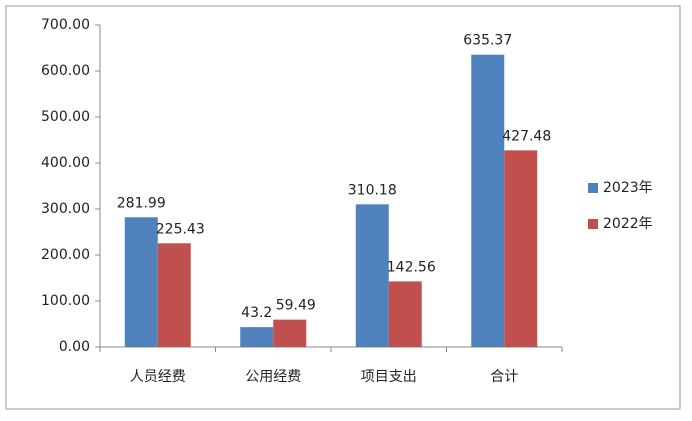 The height and width of the screenshot is (421, 692). What do you see at coordinates (296, 306) in the screenshot?
I see `value-label: 59.49` at bounding box center [296, 306].